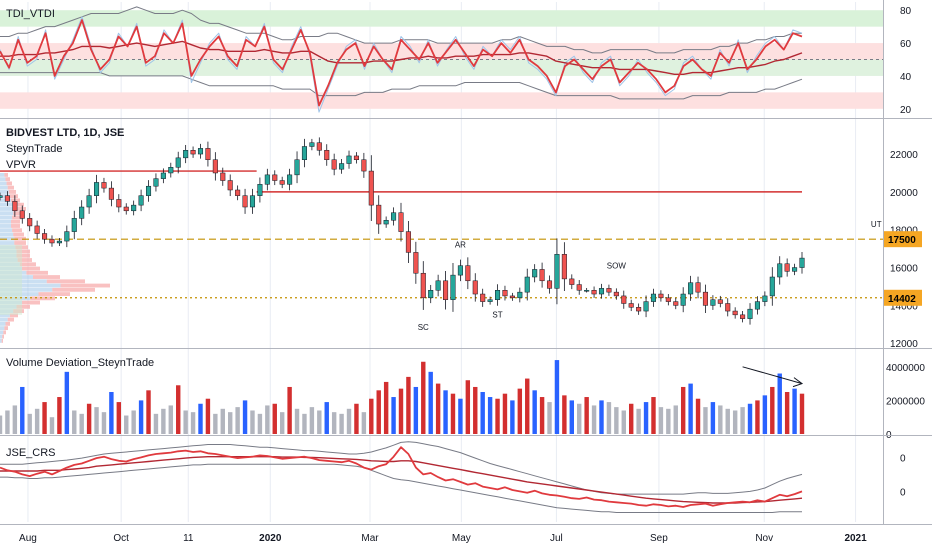  Describe the element at coordinates (441, 100) in the screenshot. I see `tdi-zone` at that location.